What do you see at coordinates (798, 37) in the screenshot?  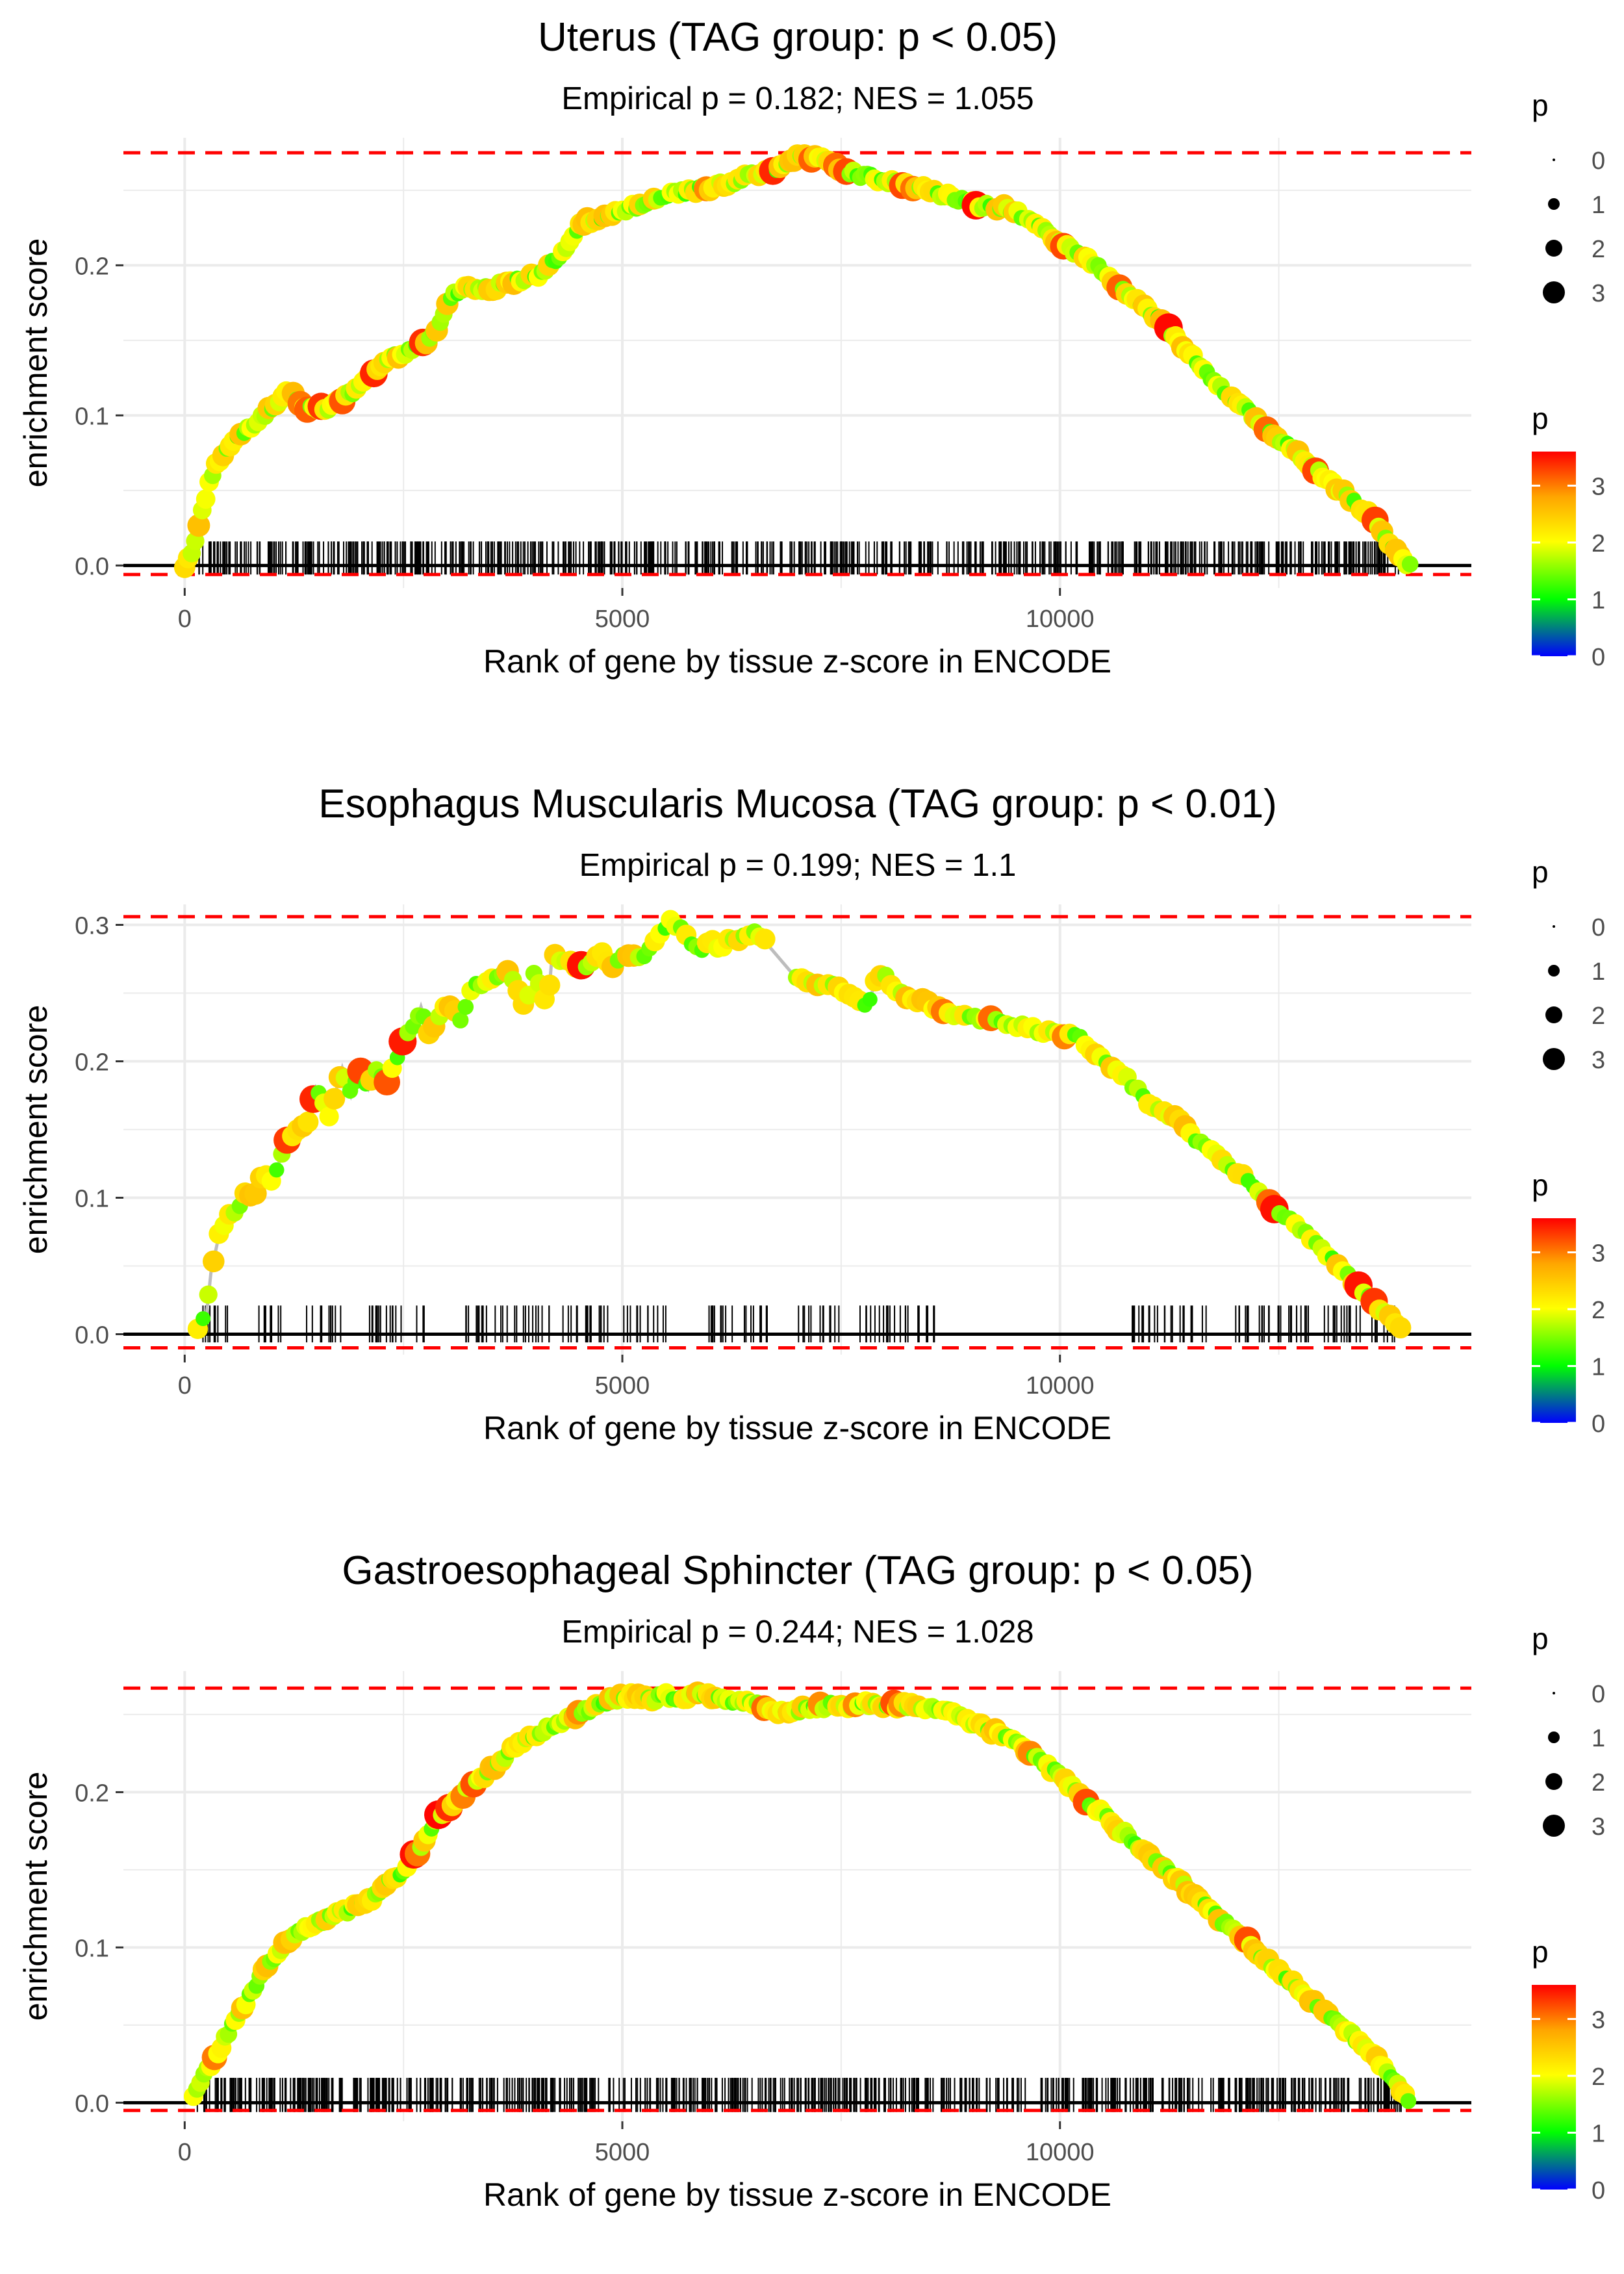 I see `chart-title: Uterus (TAG group: p < 0.05)` at bounding box center [798, 37].